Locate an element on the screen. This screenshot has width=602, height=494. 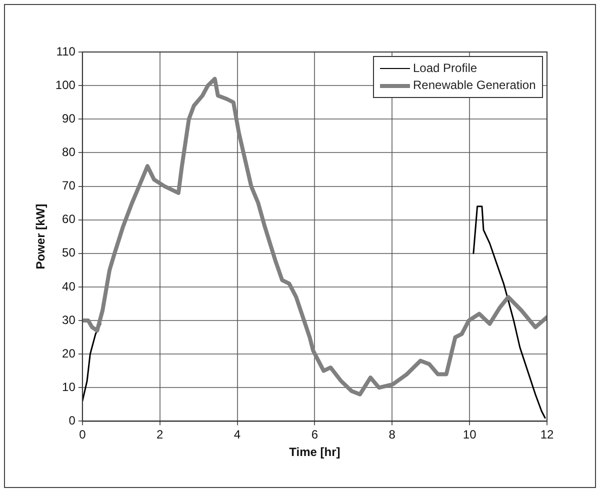
y-tick-label: 20 is located at coordinates (69, 353).